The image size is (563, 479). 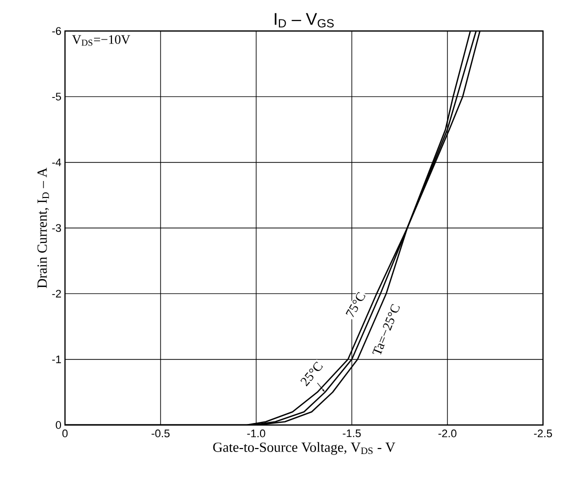 I want to click on x-tick-label: -1.5, so click(x=351, y=434).